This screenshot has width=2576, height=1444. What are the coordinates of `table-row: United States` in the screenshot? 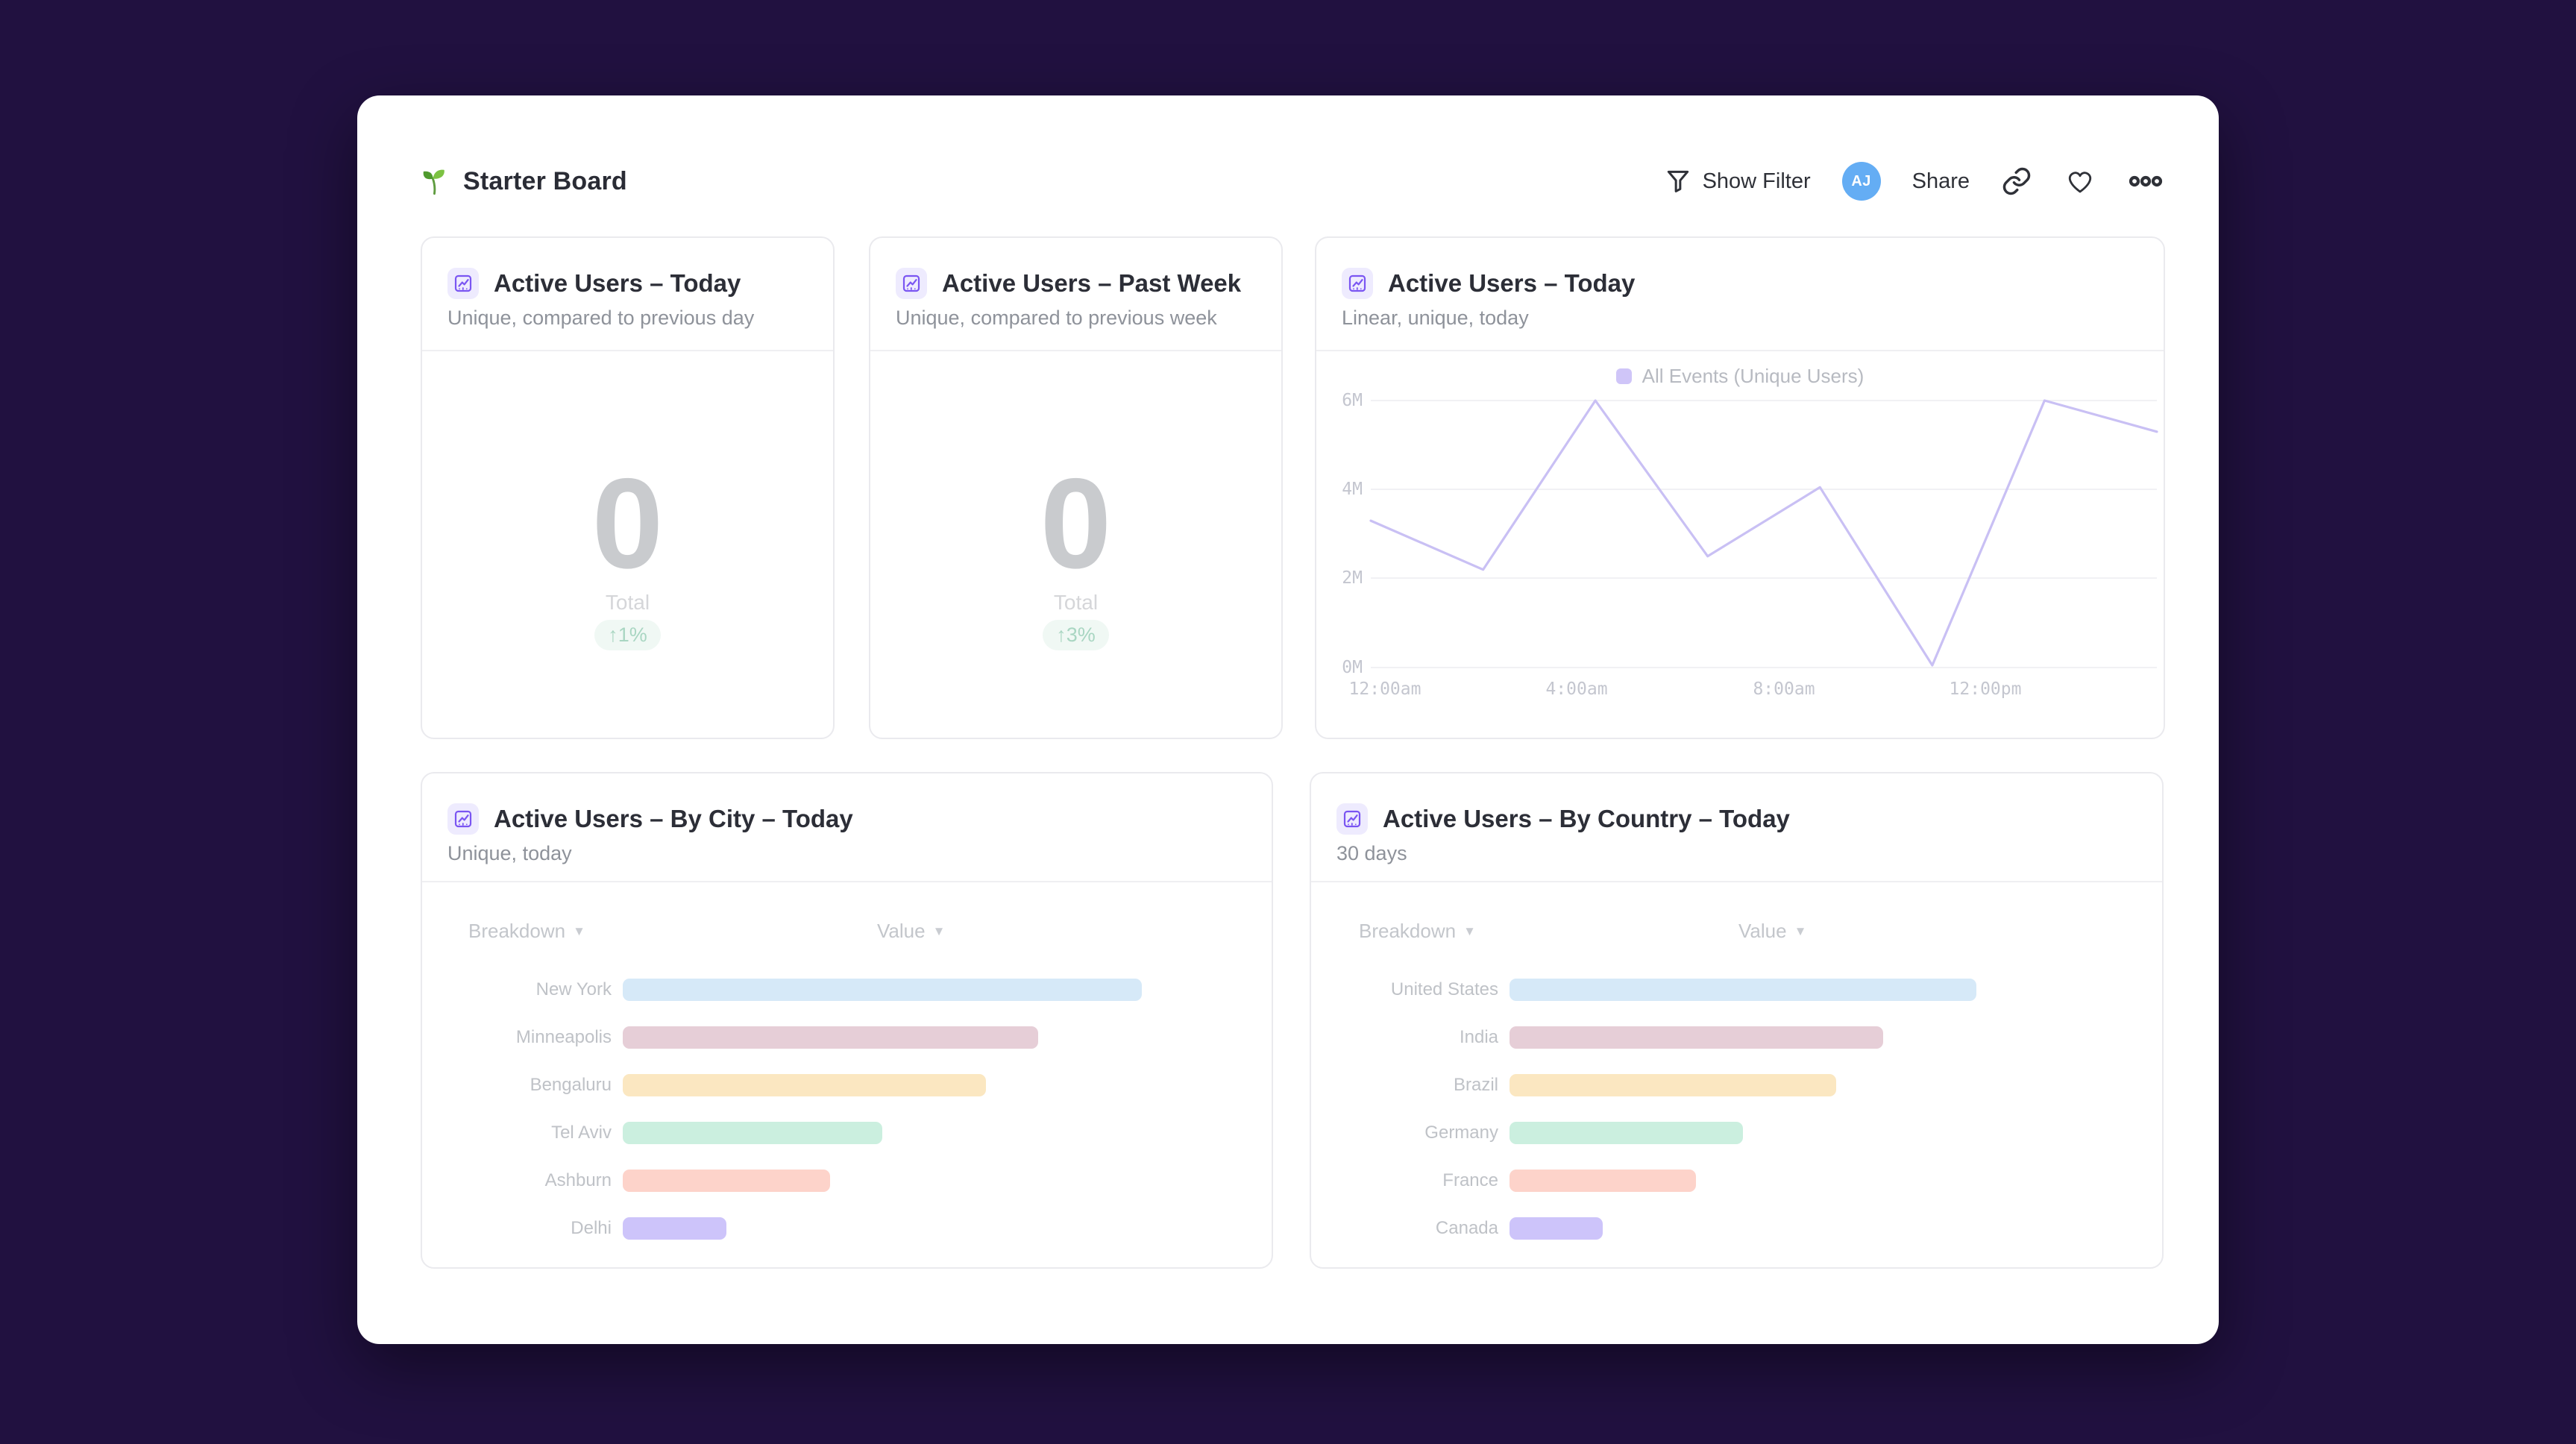 It's located at (1737, 990).